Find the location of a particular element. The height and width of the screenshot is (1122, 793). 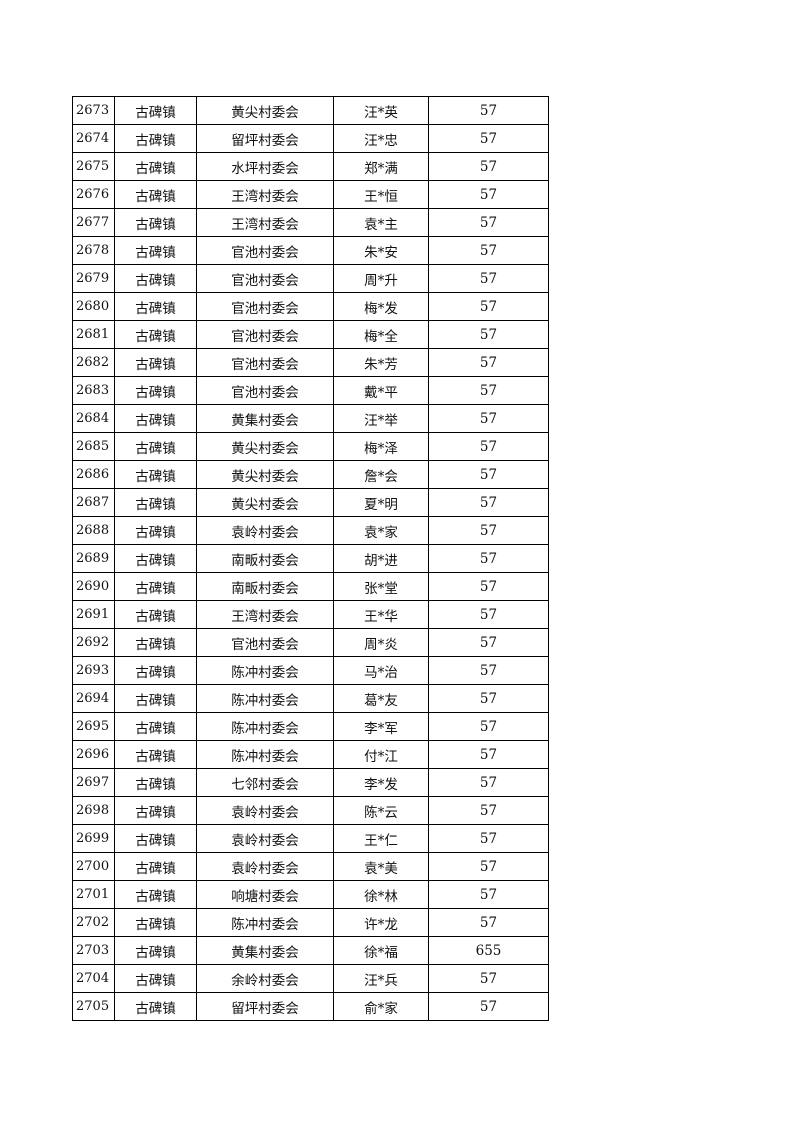

row-number-cell: 2680 is located at coordinates (93, 306).